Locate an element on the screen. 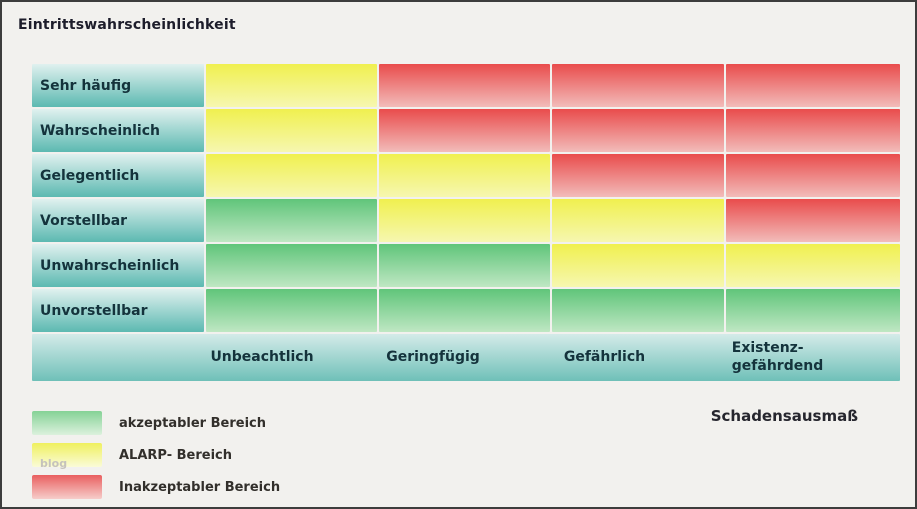  row-label-gelegentlich: Gelegentlich is located at coordinates (118, 175).